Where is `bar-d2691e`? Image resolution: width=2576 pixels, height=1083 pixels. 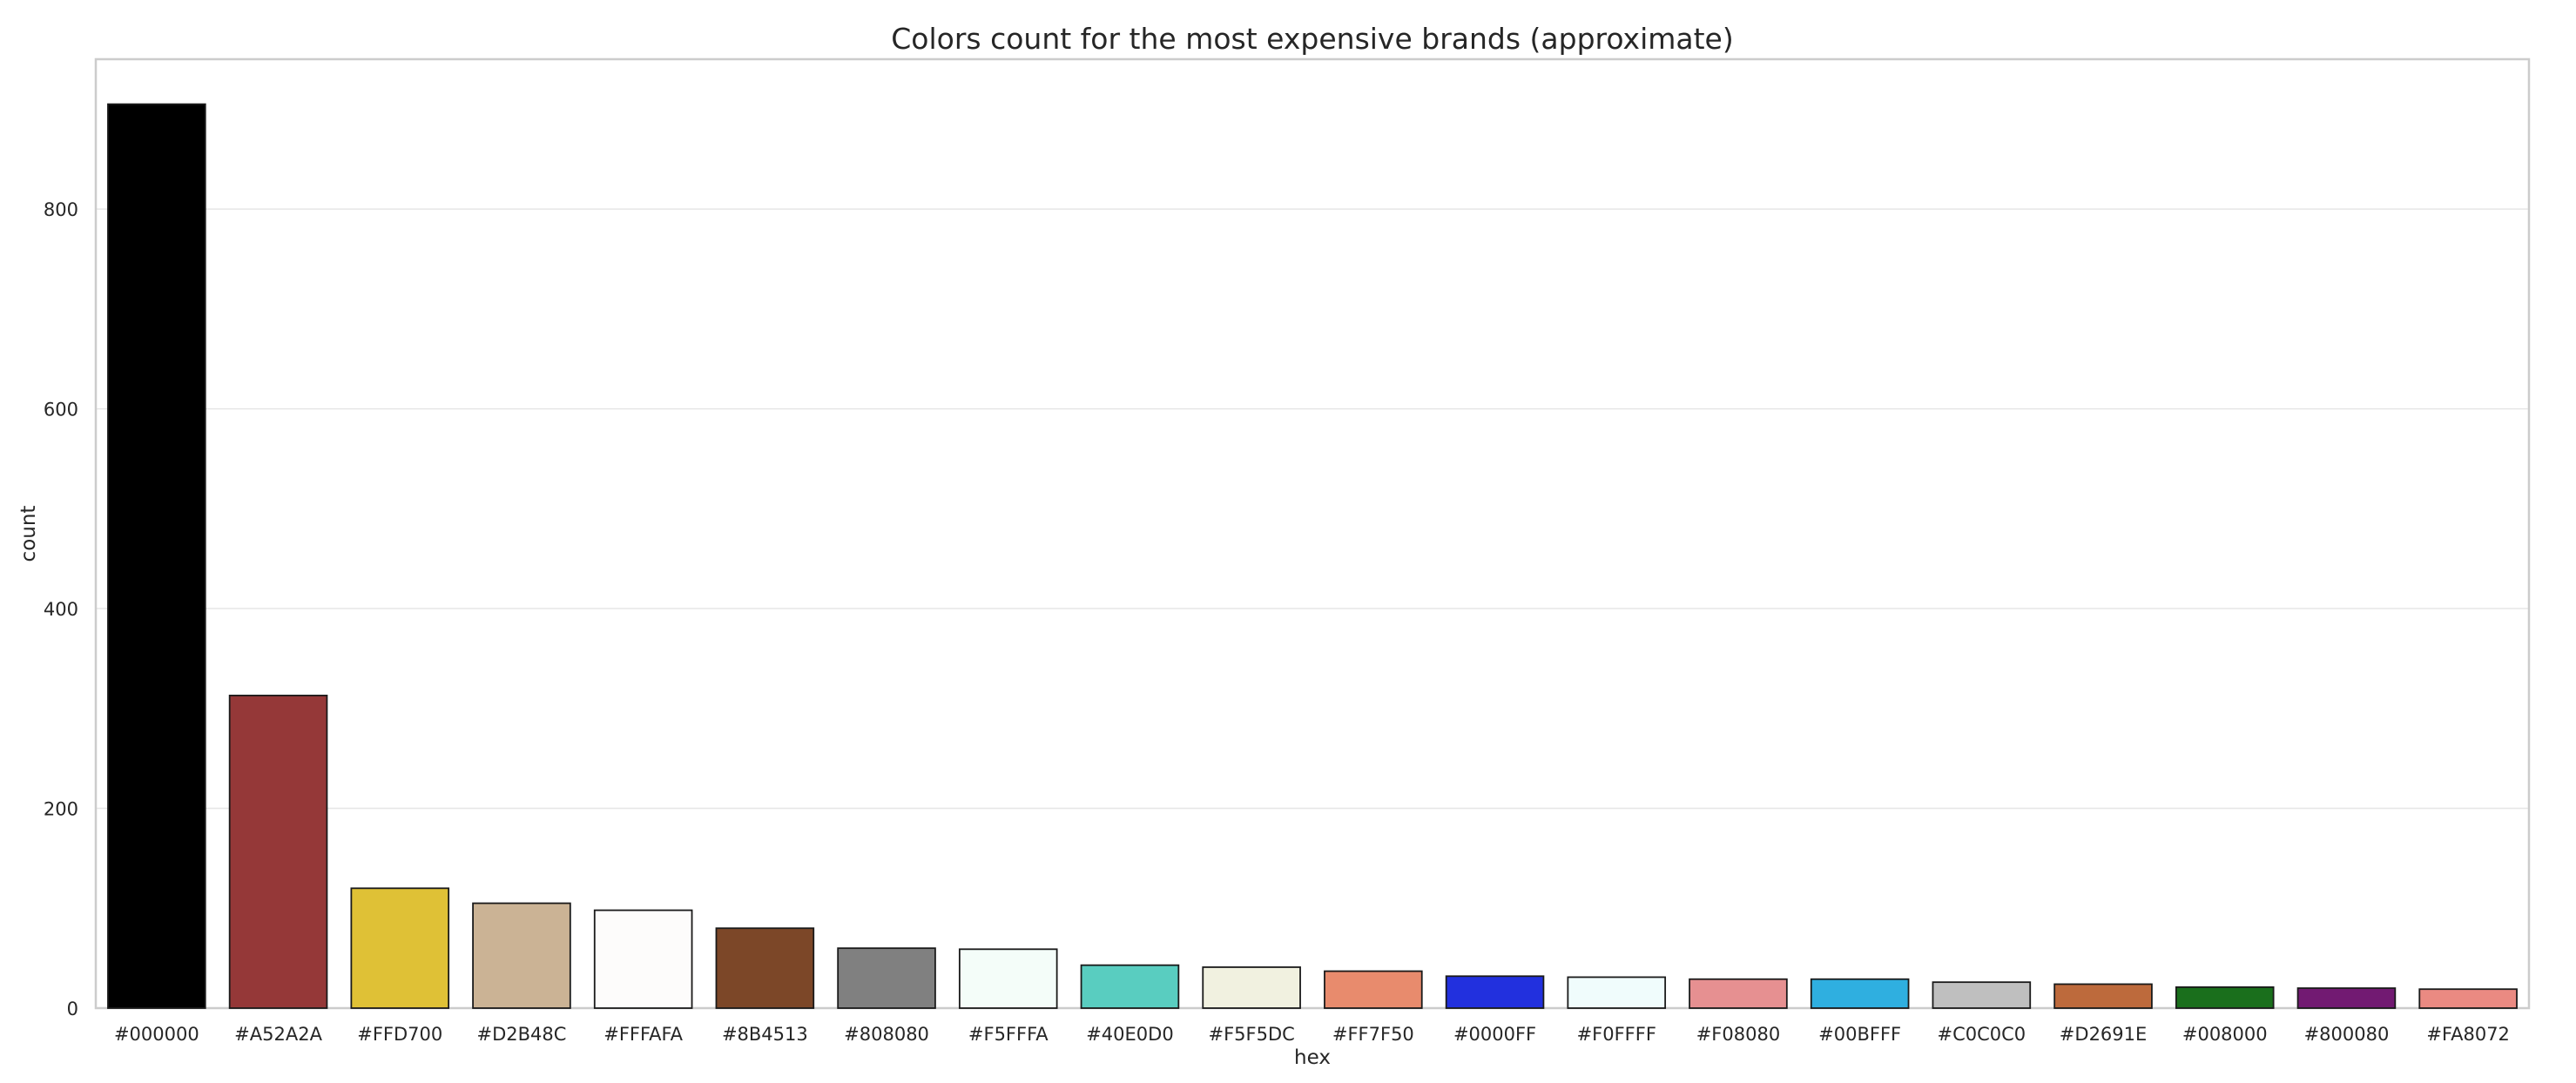 bar-d2691e is located at coordinates (2103, 996).